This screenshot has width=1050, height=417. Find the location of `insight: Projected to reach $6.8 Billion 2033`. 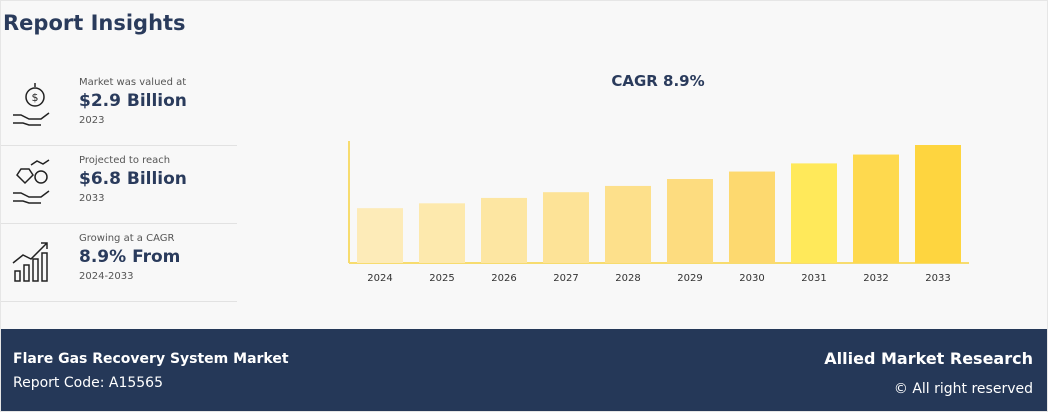

insight: Projected to reach $6.8 Billion 2033 is located at coordinates (119, 184).